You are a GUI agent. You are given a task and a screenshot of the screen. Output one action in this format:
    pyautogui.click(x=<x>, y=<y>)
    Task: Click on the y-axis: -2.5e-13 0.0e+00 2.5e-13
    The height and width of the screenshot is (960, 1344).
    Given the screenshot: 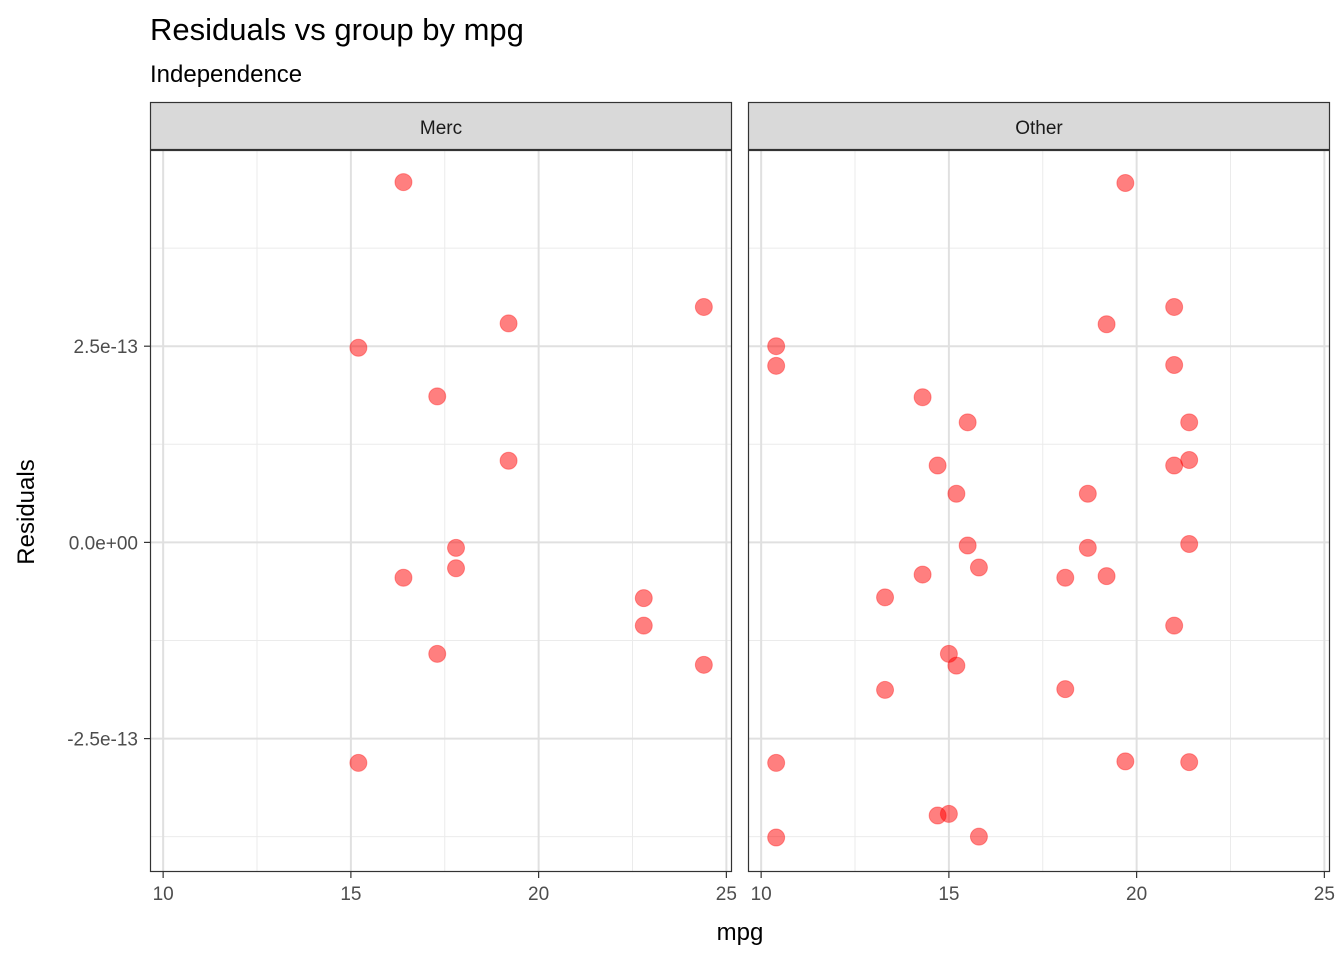 What is the action you would take?
    pyautogui.click(x=108, y=544)
    